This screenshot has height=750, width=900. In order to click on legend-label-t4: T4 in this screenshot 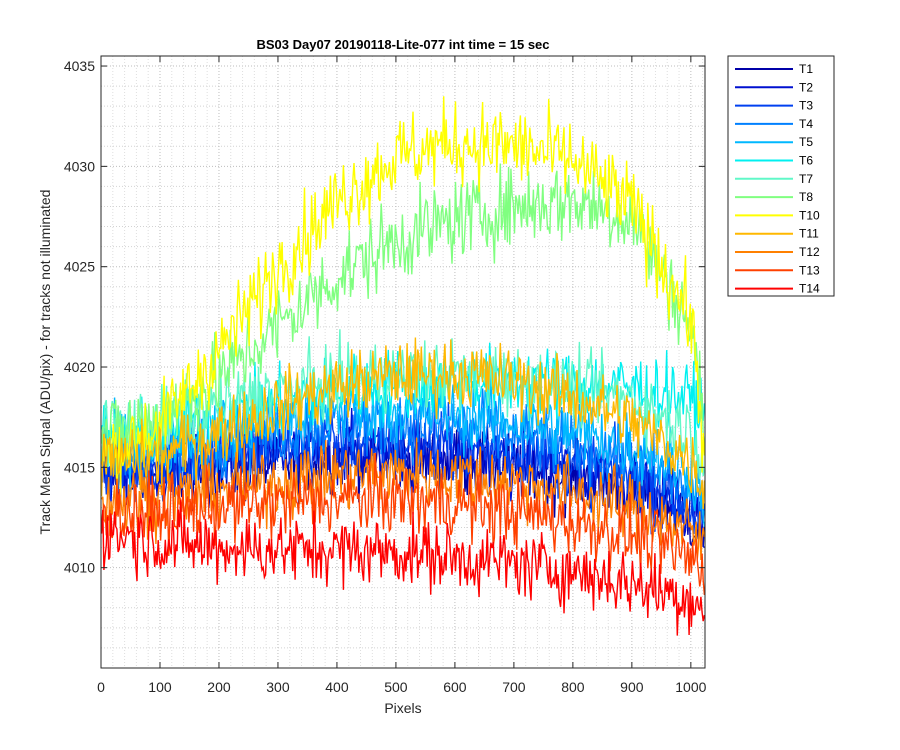, I will do `click(806, 124)`.